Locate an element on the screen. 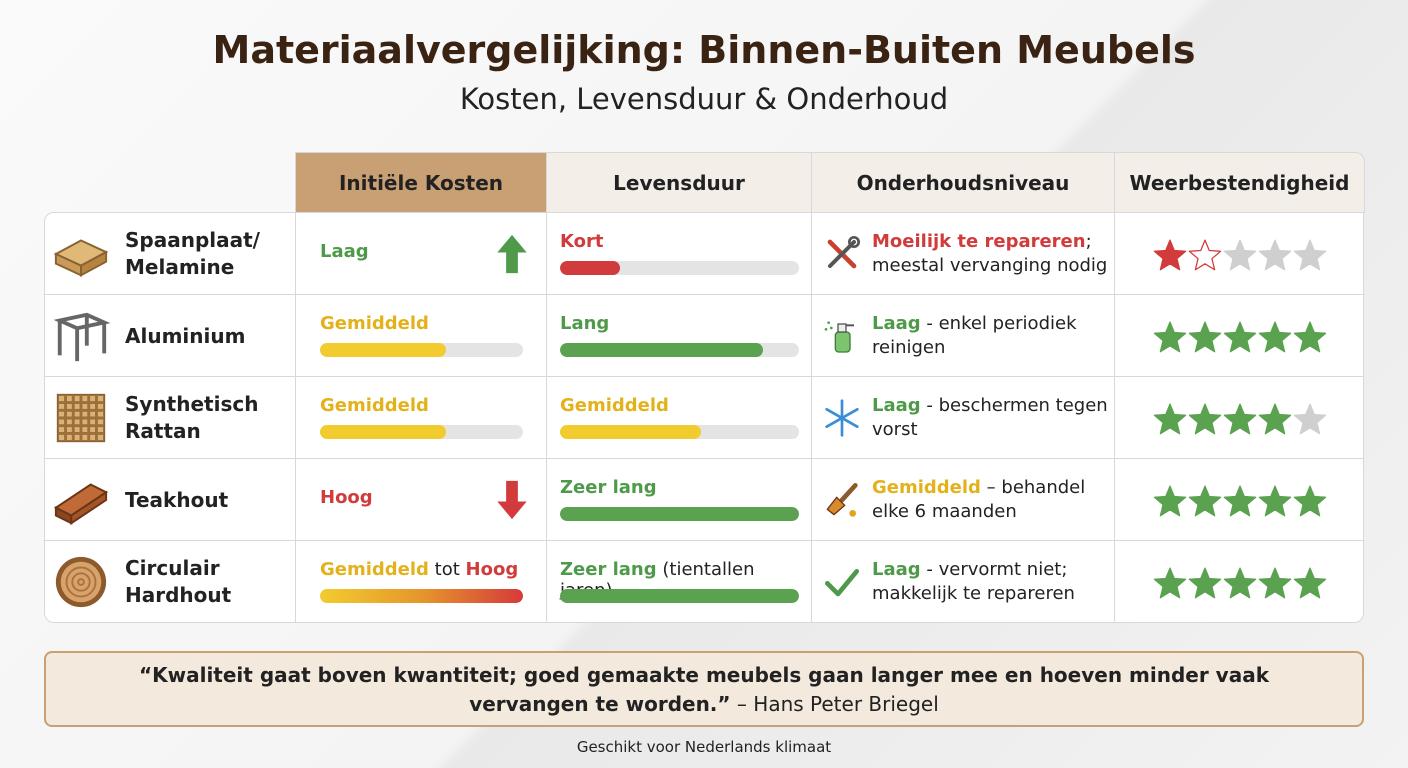  maintenance-line: Laag - beschermen tegen vorst is located at coordinates (990, 418).